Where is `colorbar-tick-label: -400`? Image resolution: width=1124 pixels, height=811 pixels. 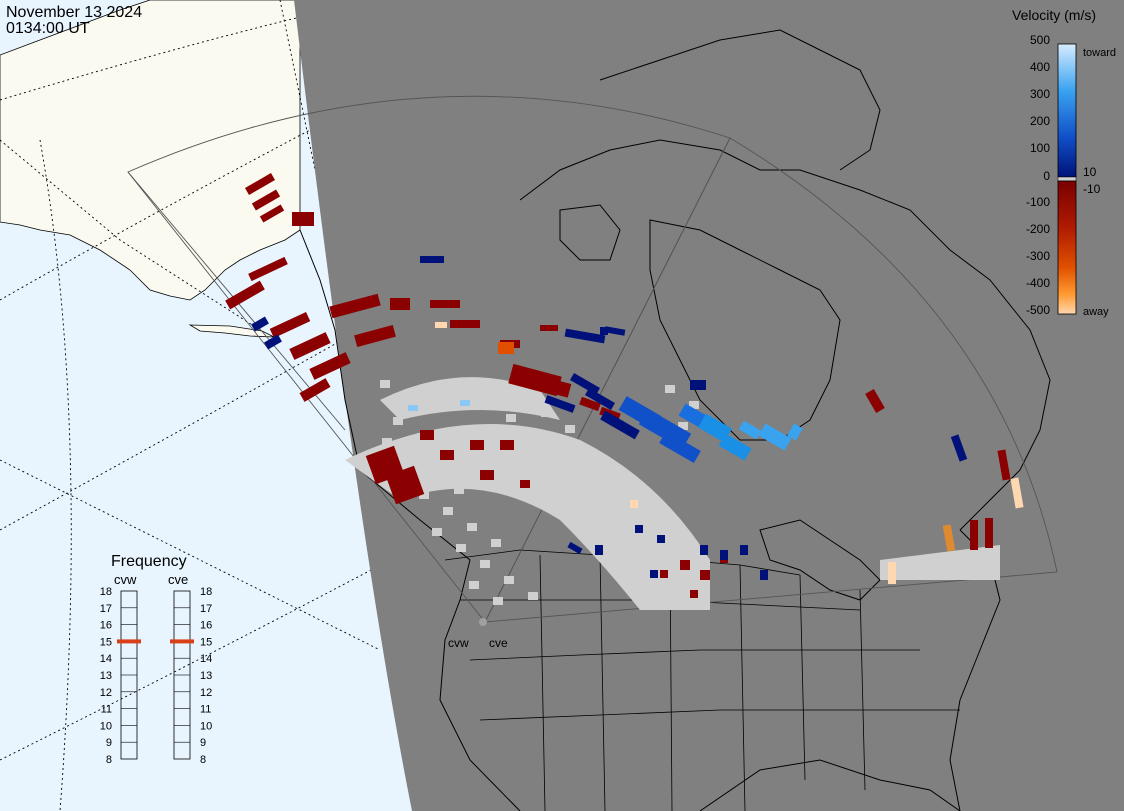
colorbar-tick-label: -400 is located at coordinates (1038, 283).